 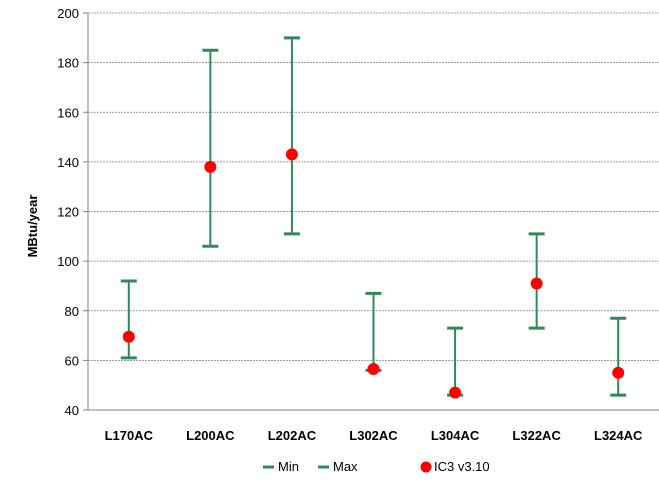 I want to click on legend-ic3-swatch, so click(x=426, y=467).